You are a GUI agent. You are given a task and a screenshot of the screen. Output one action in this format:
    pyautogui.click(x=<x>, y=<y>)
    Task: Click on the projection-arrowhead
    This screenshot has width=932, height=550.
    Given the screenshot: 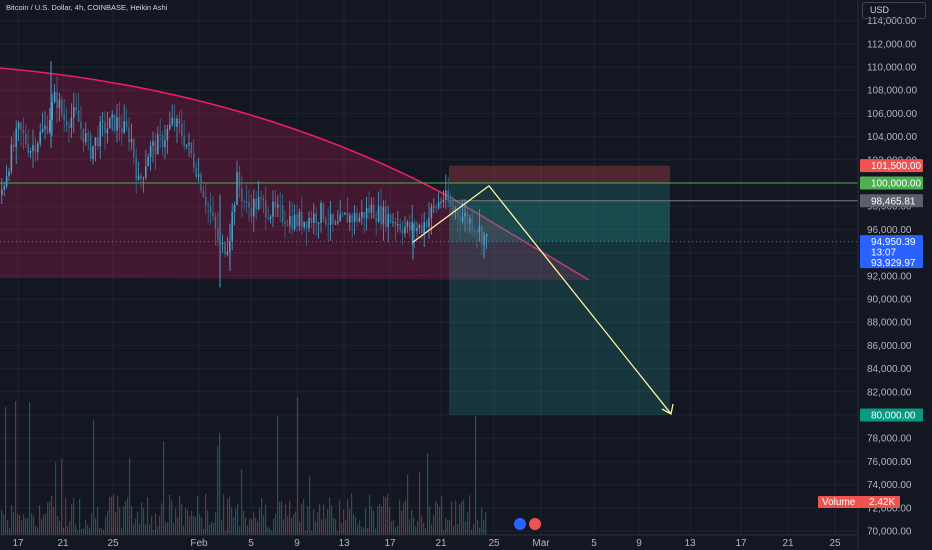 What is the action you would take?
    pyautogui.click(x=667, y=409)
    